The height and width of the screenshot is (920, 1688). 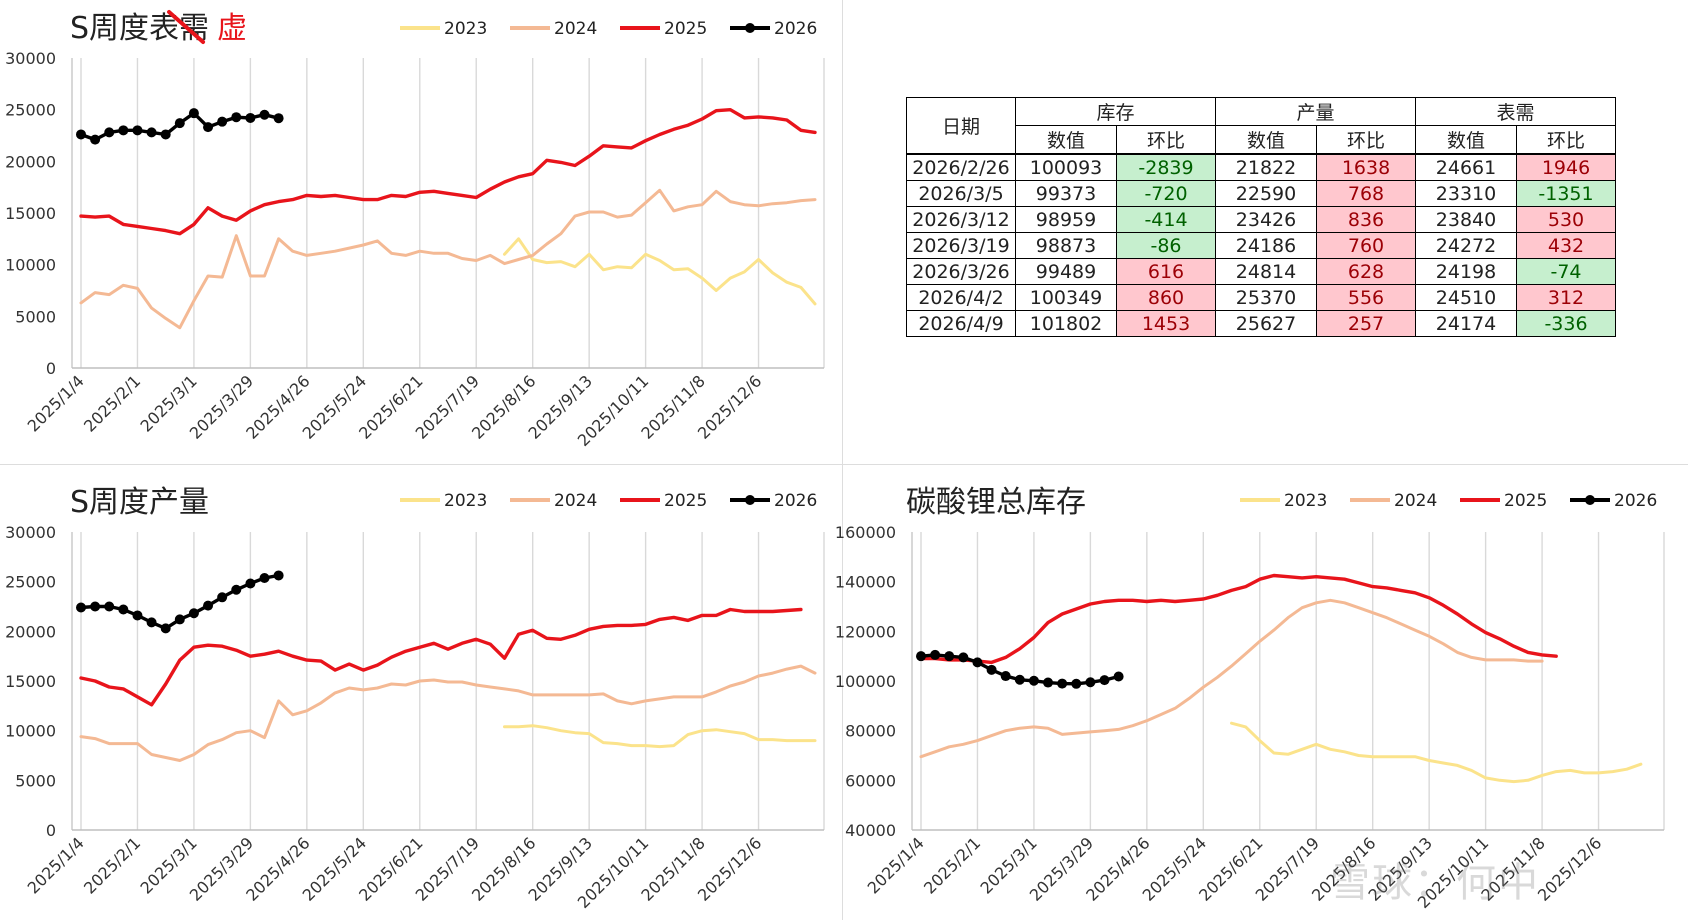 I want to click on table-row: 2026/3/26 99489 616 24814 628 24198 -74, so click(x=1261, y=271).